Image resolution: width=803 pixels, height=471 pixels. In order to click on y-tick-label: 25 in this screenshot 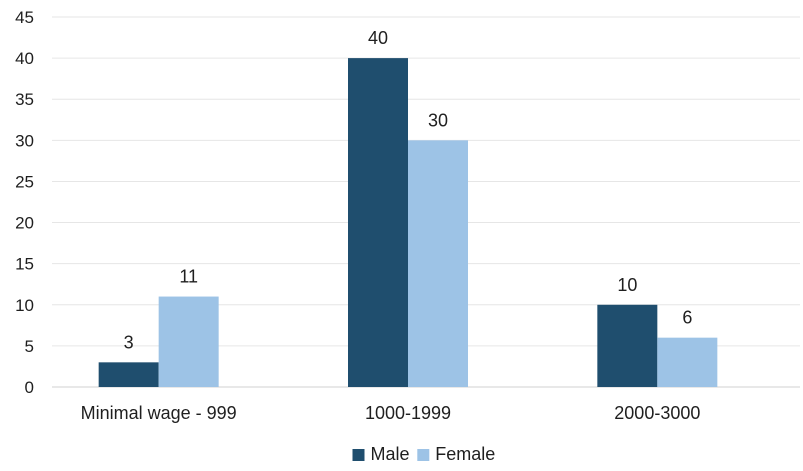, I will do `click(24, 181)`.